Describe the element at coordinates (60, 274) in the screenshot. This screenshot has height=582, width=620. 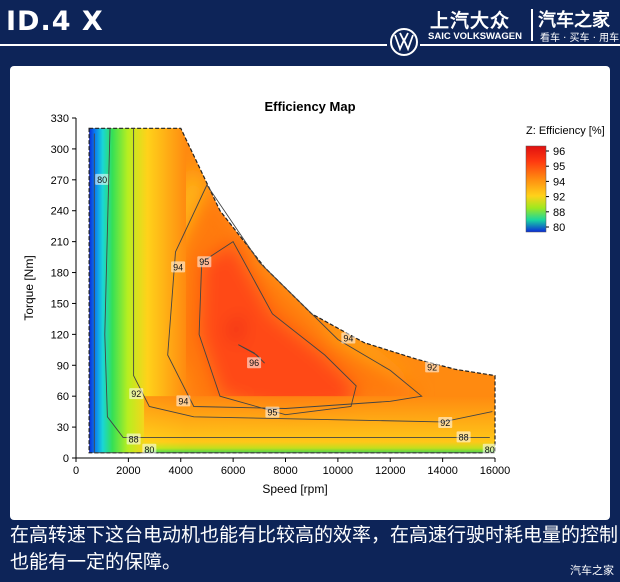
I see `y-tick-label: 180` at that location.